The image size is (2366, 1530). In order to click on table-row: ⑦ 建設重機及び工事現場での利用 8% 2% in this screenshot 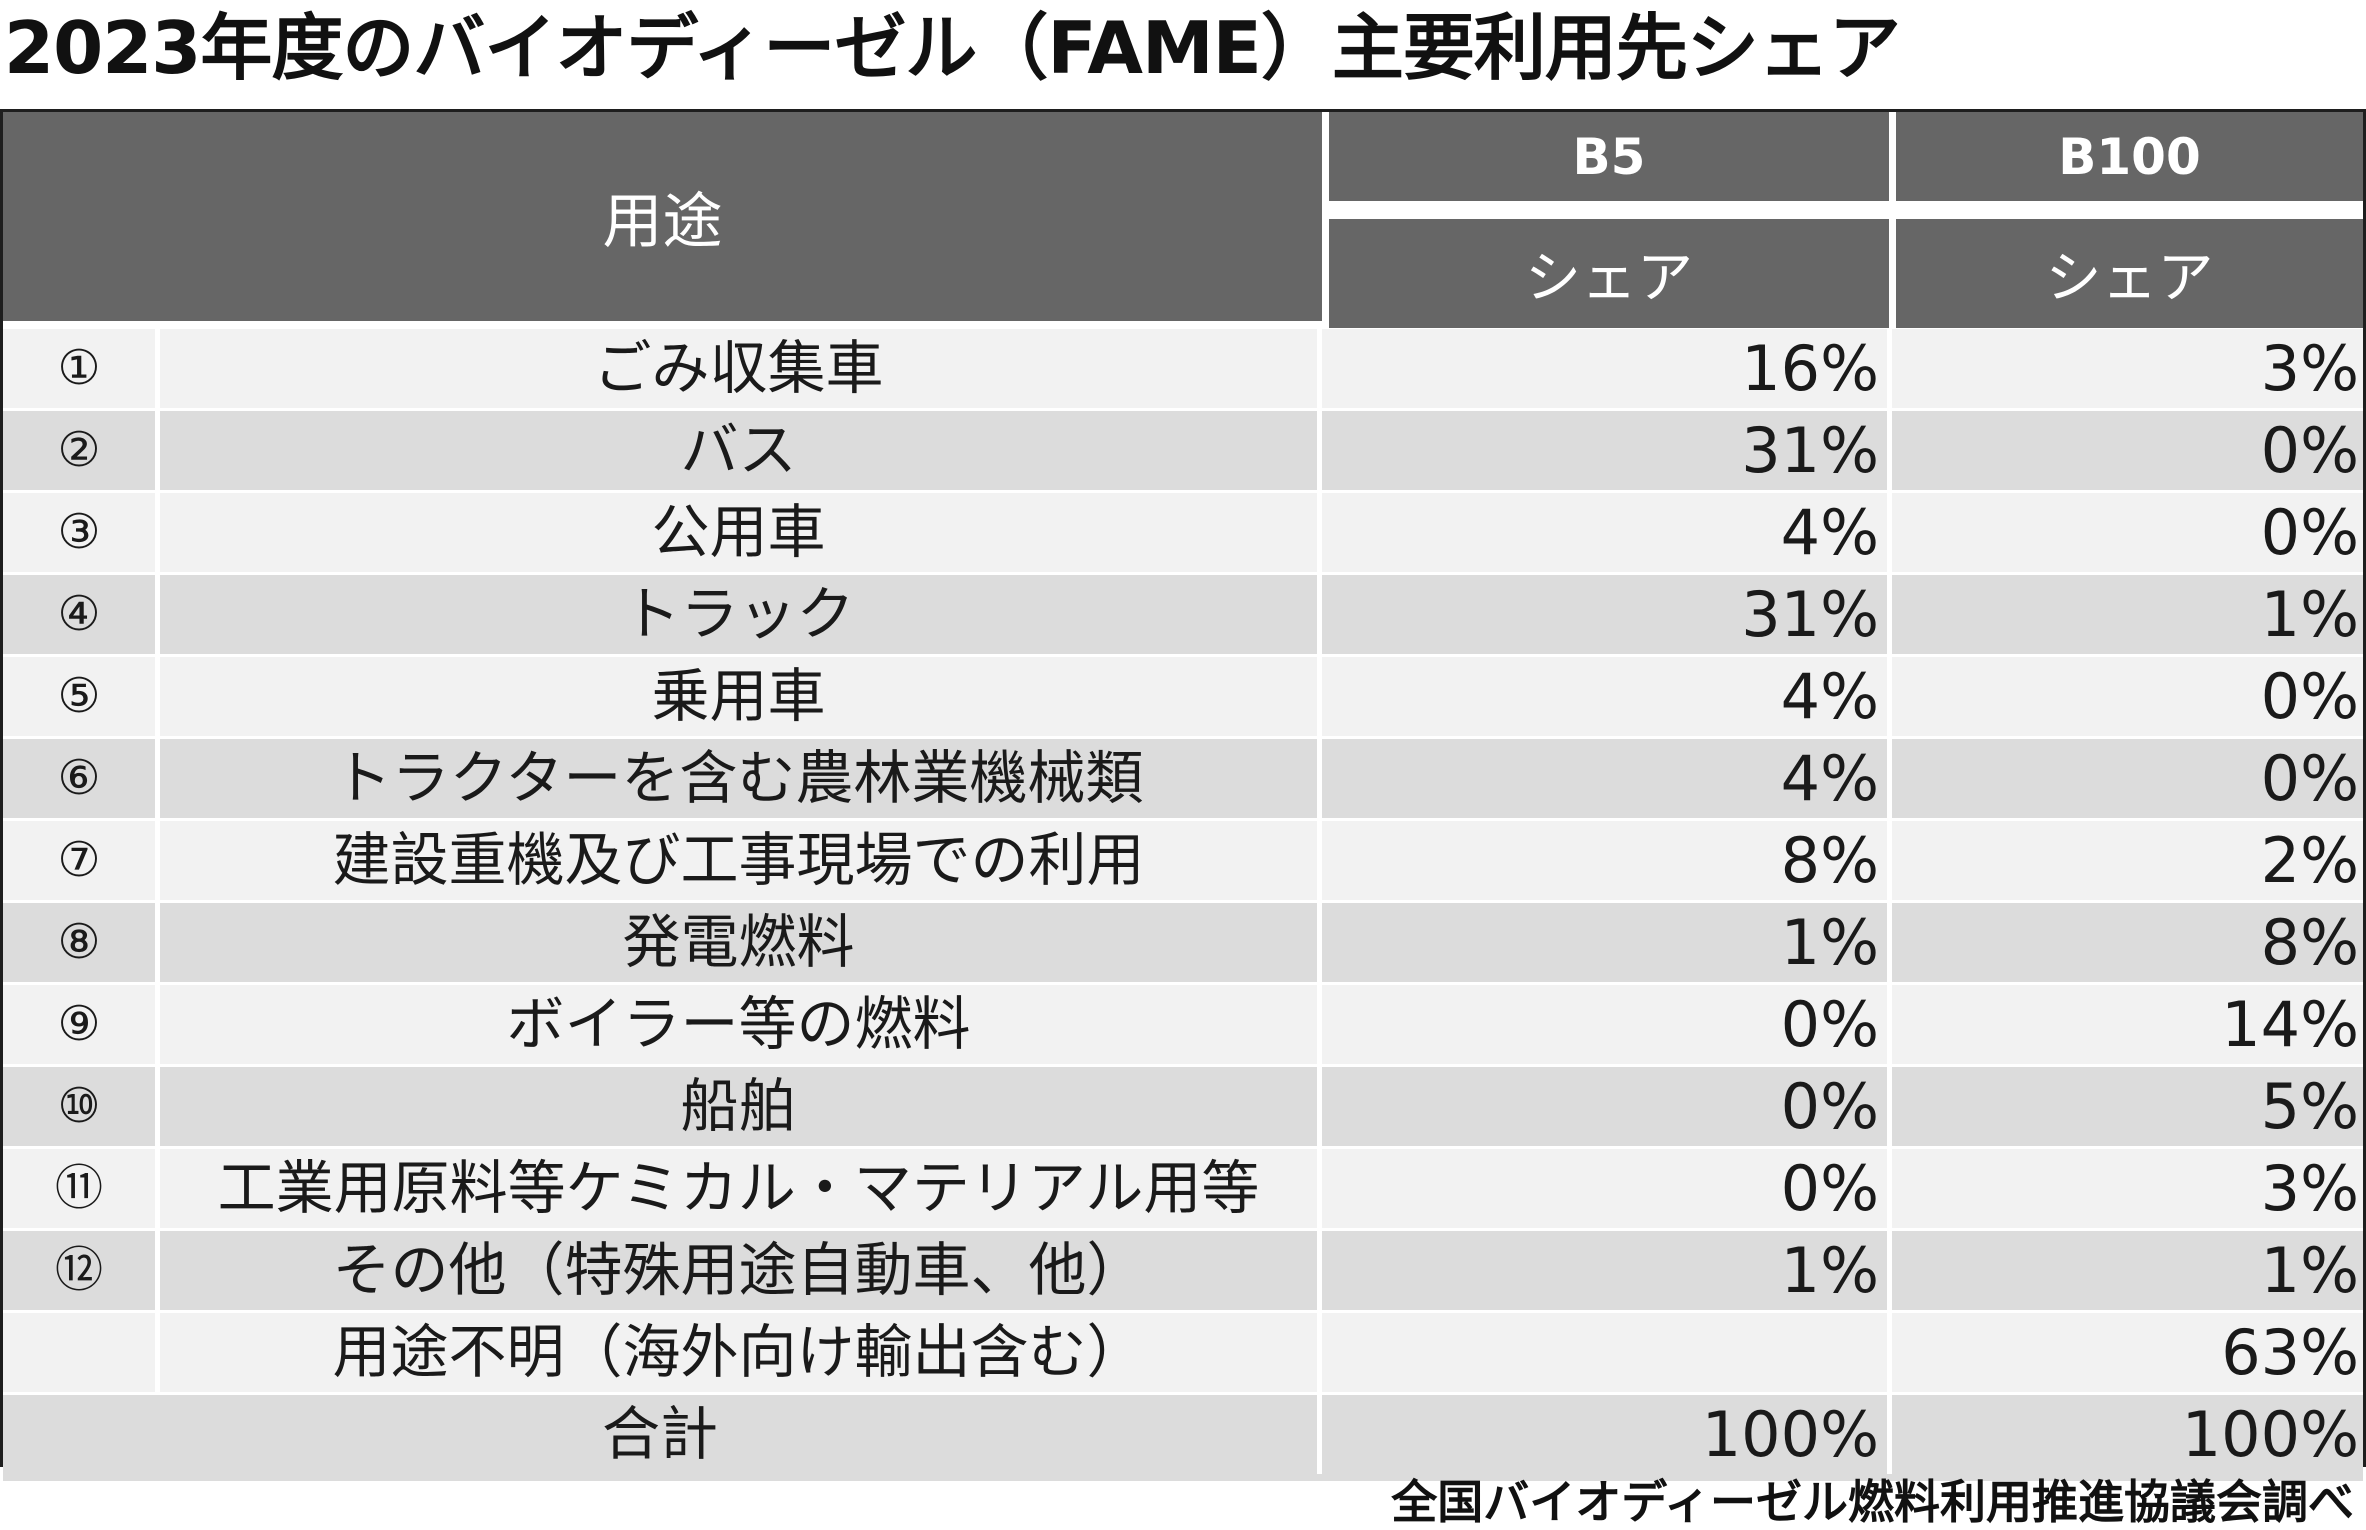, I will do `click(1183, 862)`.